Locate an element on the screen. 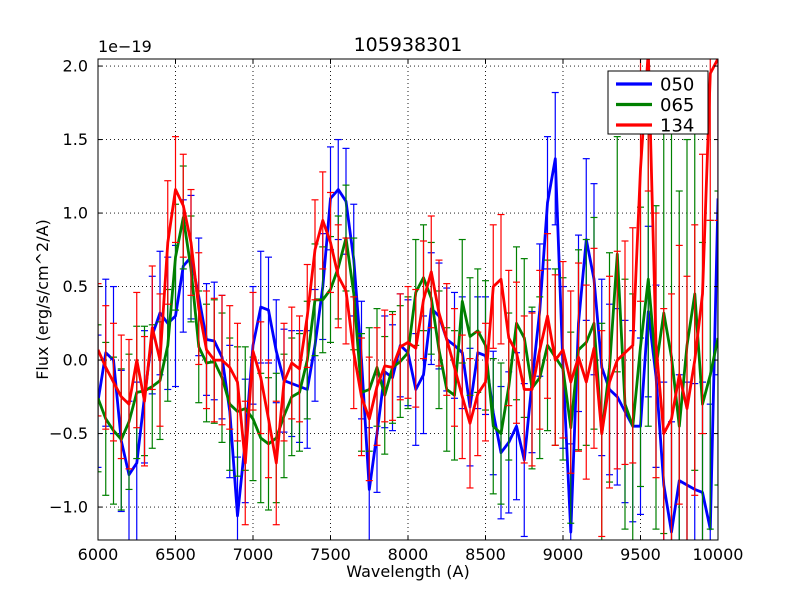 This screenshot has height=600, width=800. x-tick-label-8000: 8000 is located at coordinates (408, 554).